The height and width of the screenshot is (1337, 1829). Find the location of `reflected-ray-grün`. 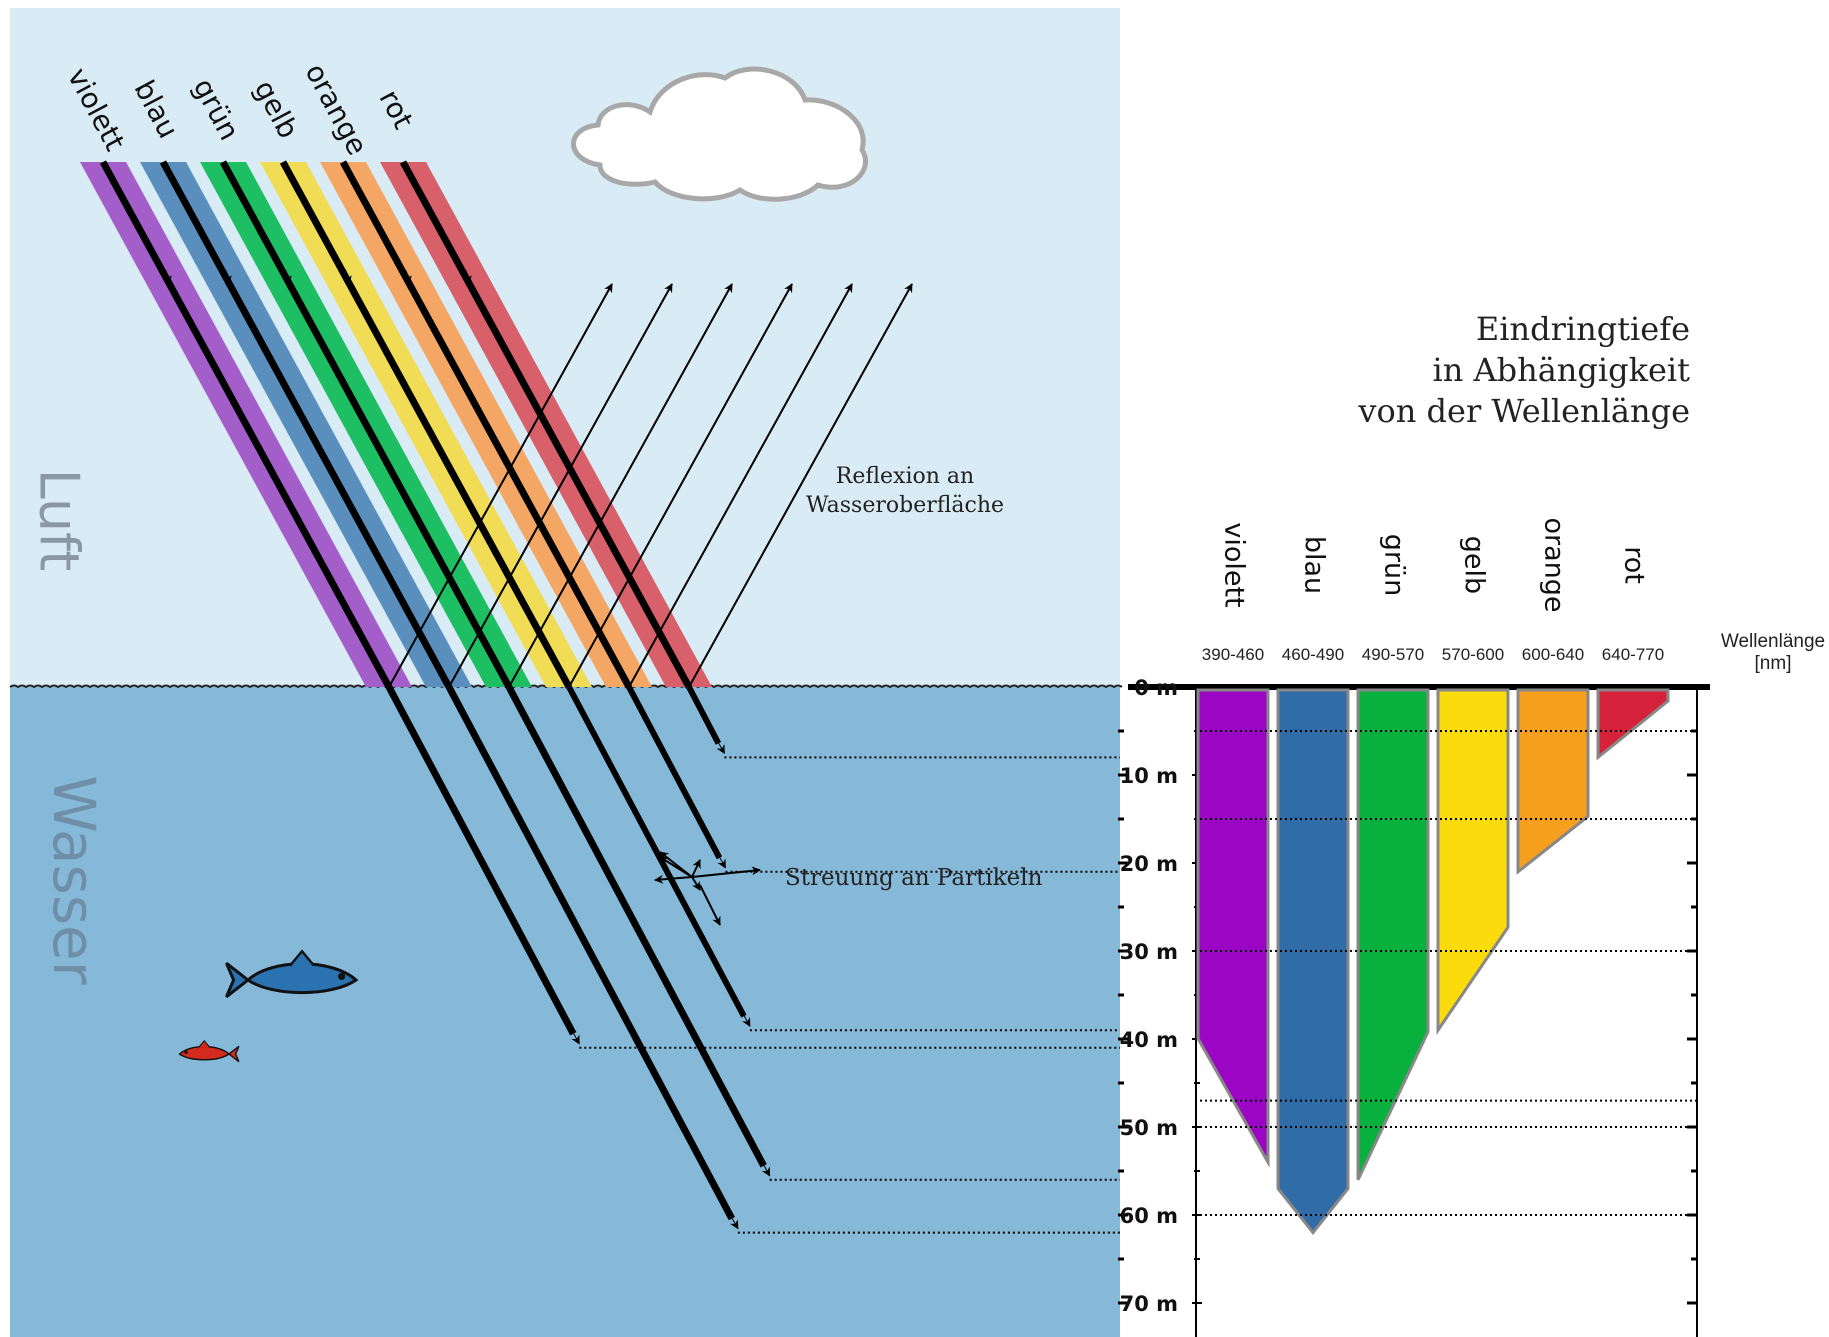

reflected-ray-grün is located at coordinates (620, 485).